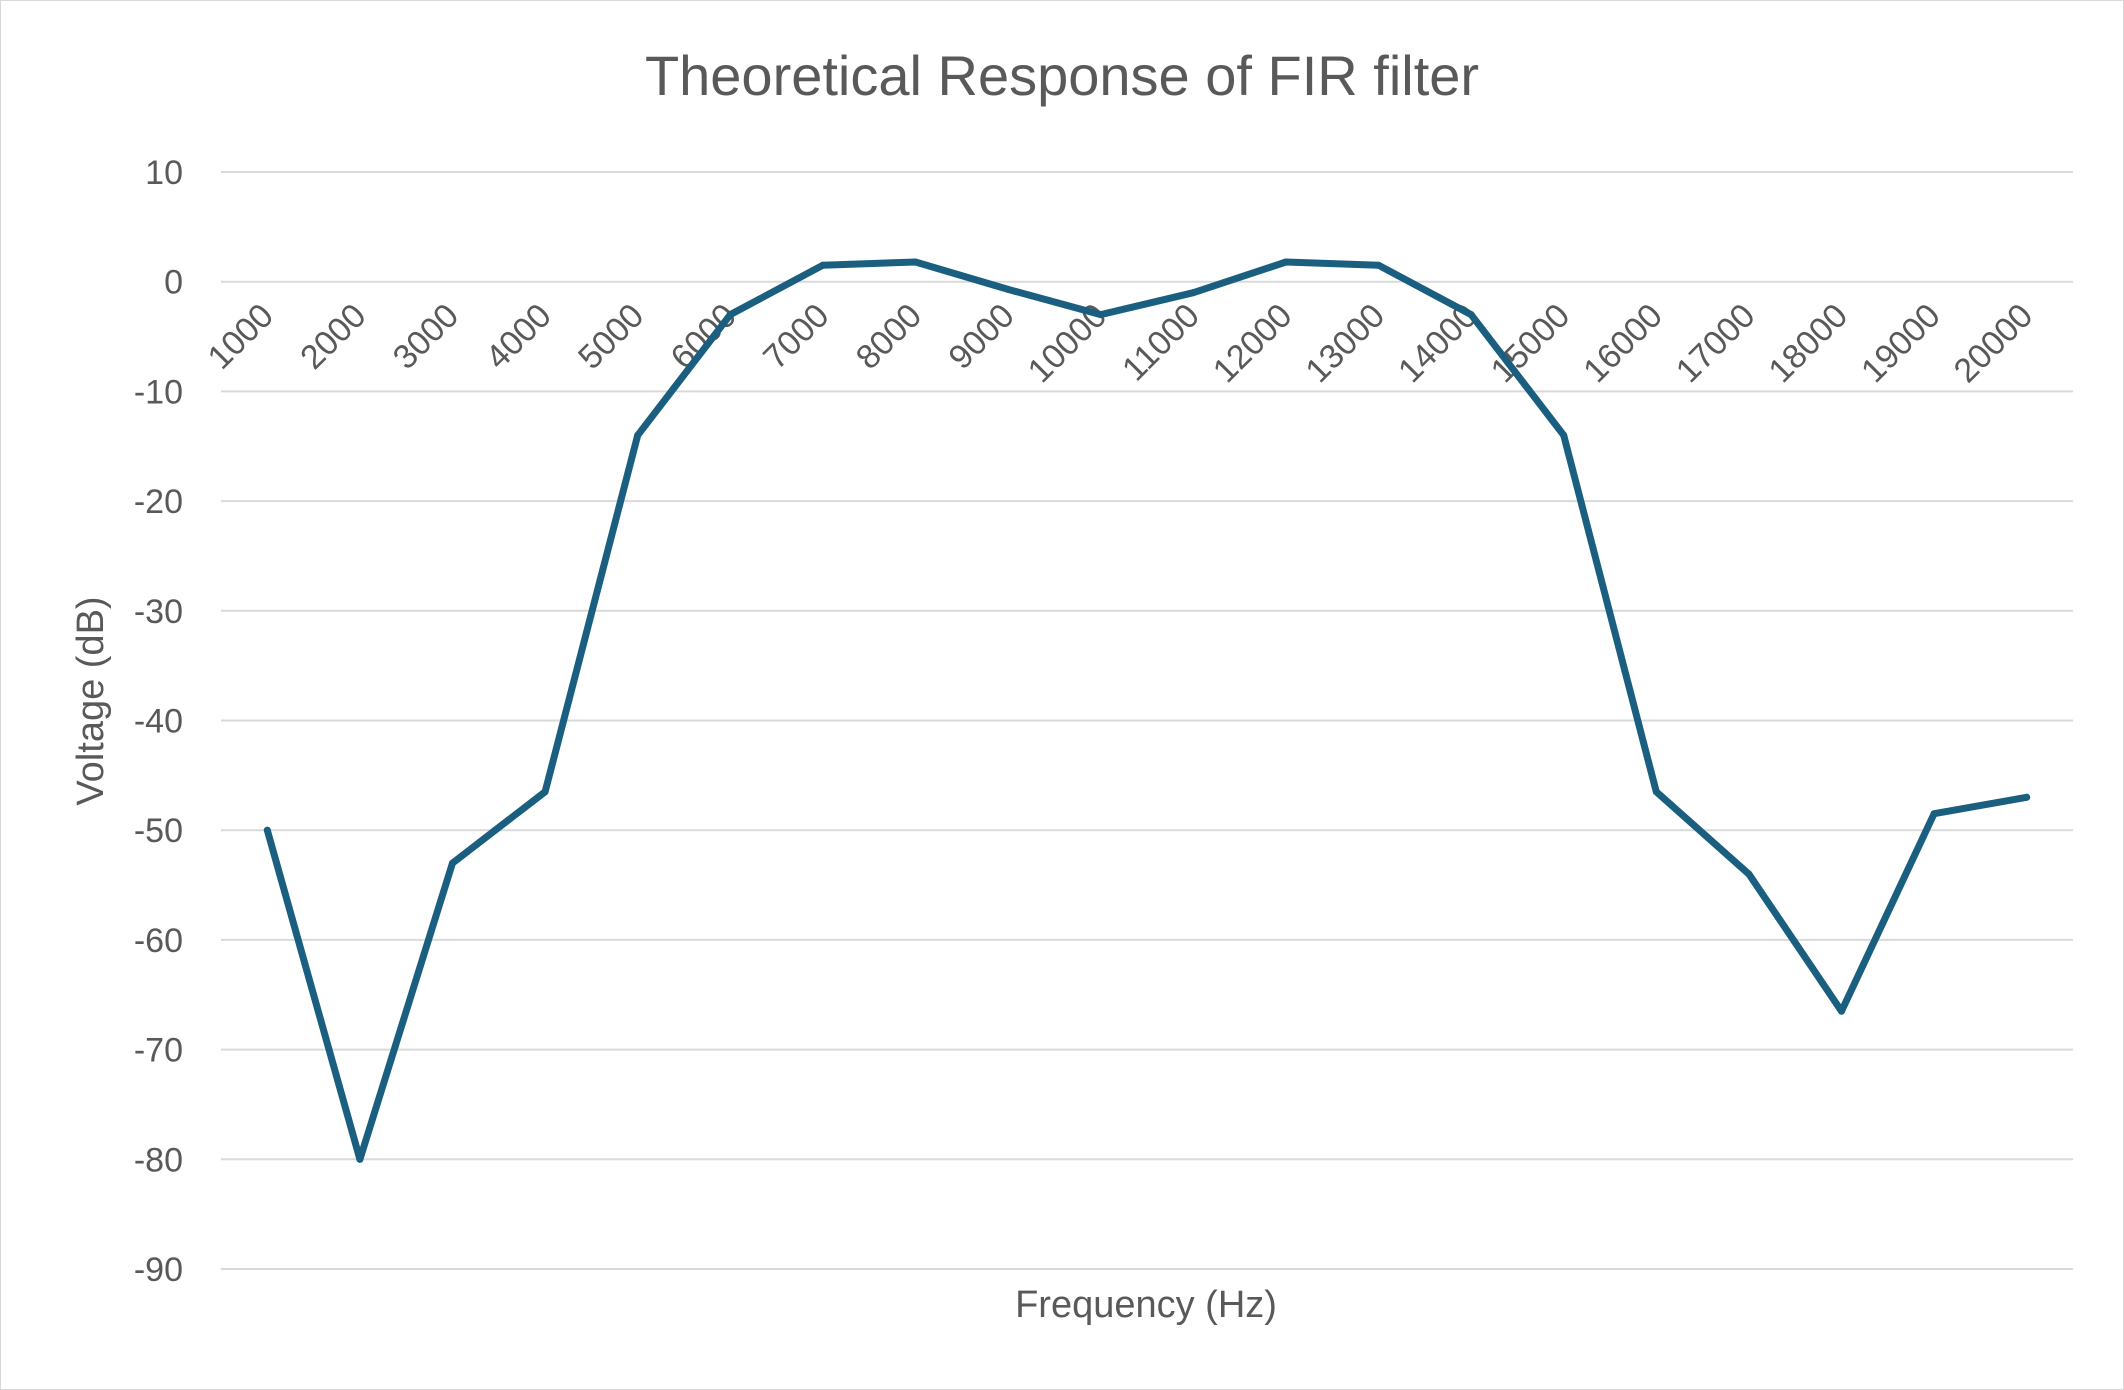 This screenshot has width=2124, height=1390. I want to click on x-tick-label: 7000, so click(796, 336).